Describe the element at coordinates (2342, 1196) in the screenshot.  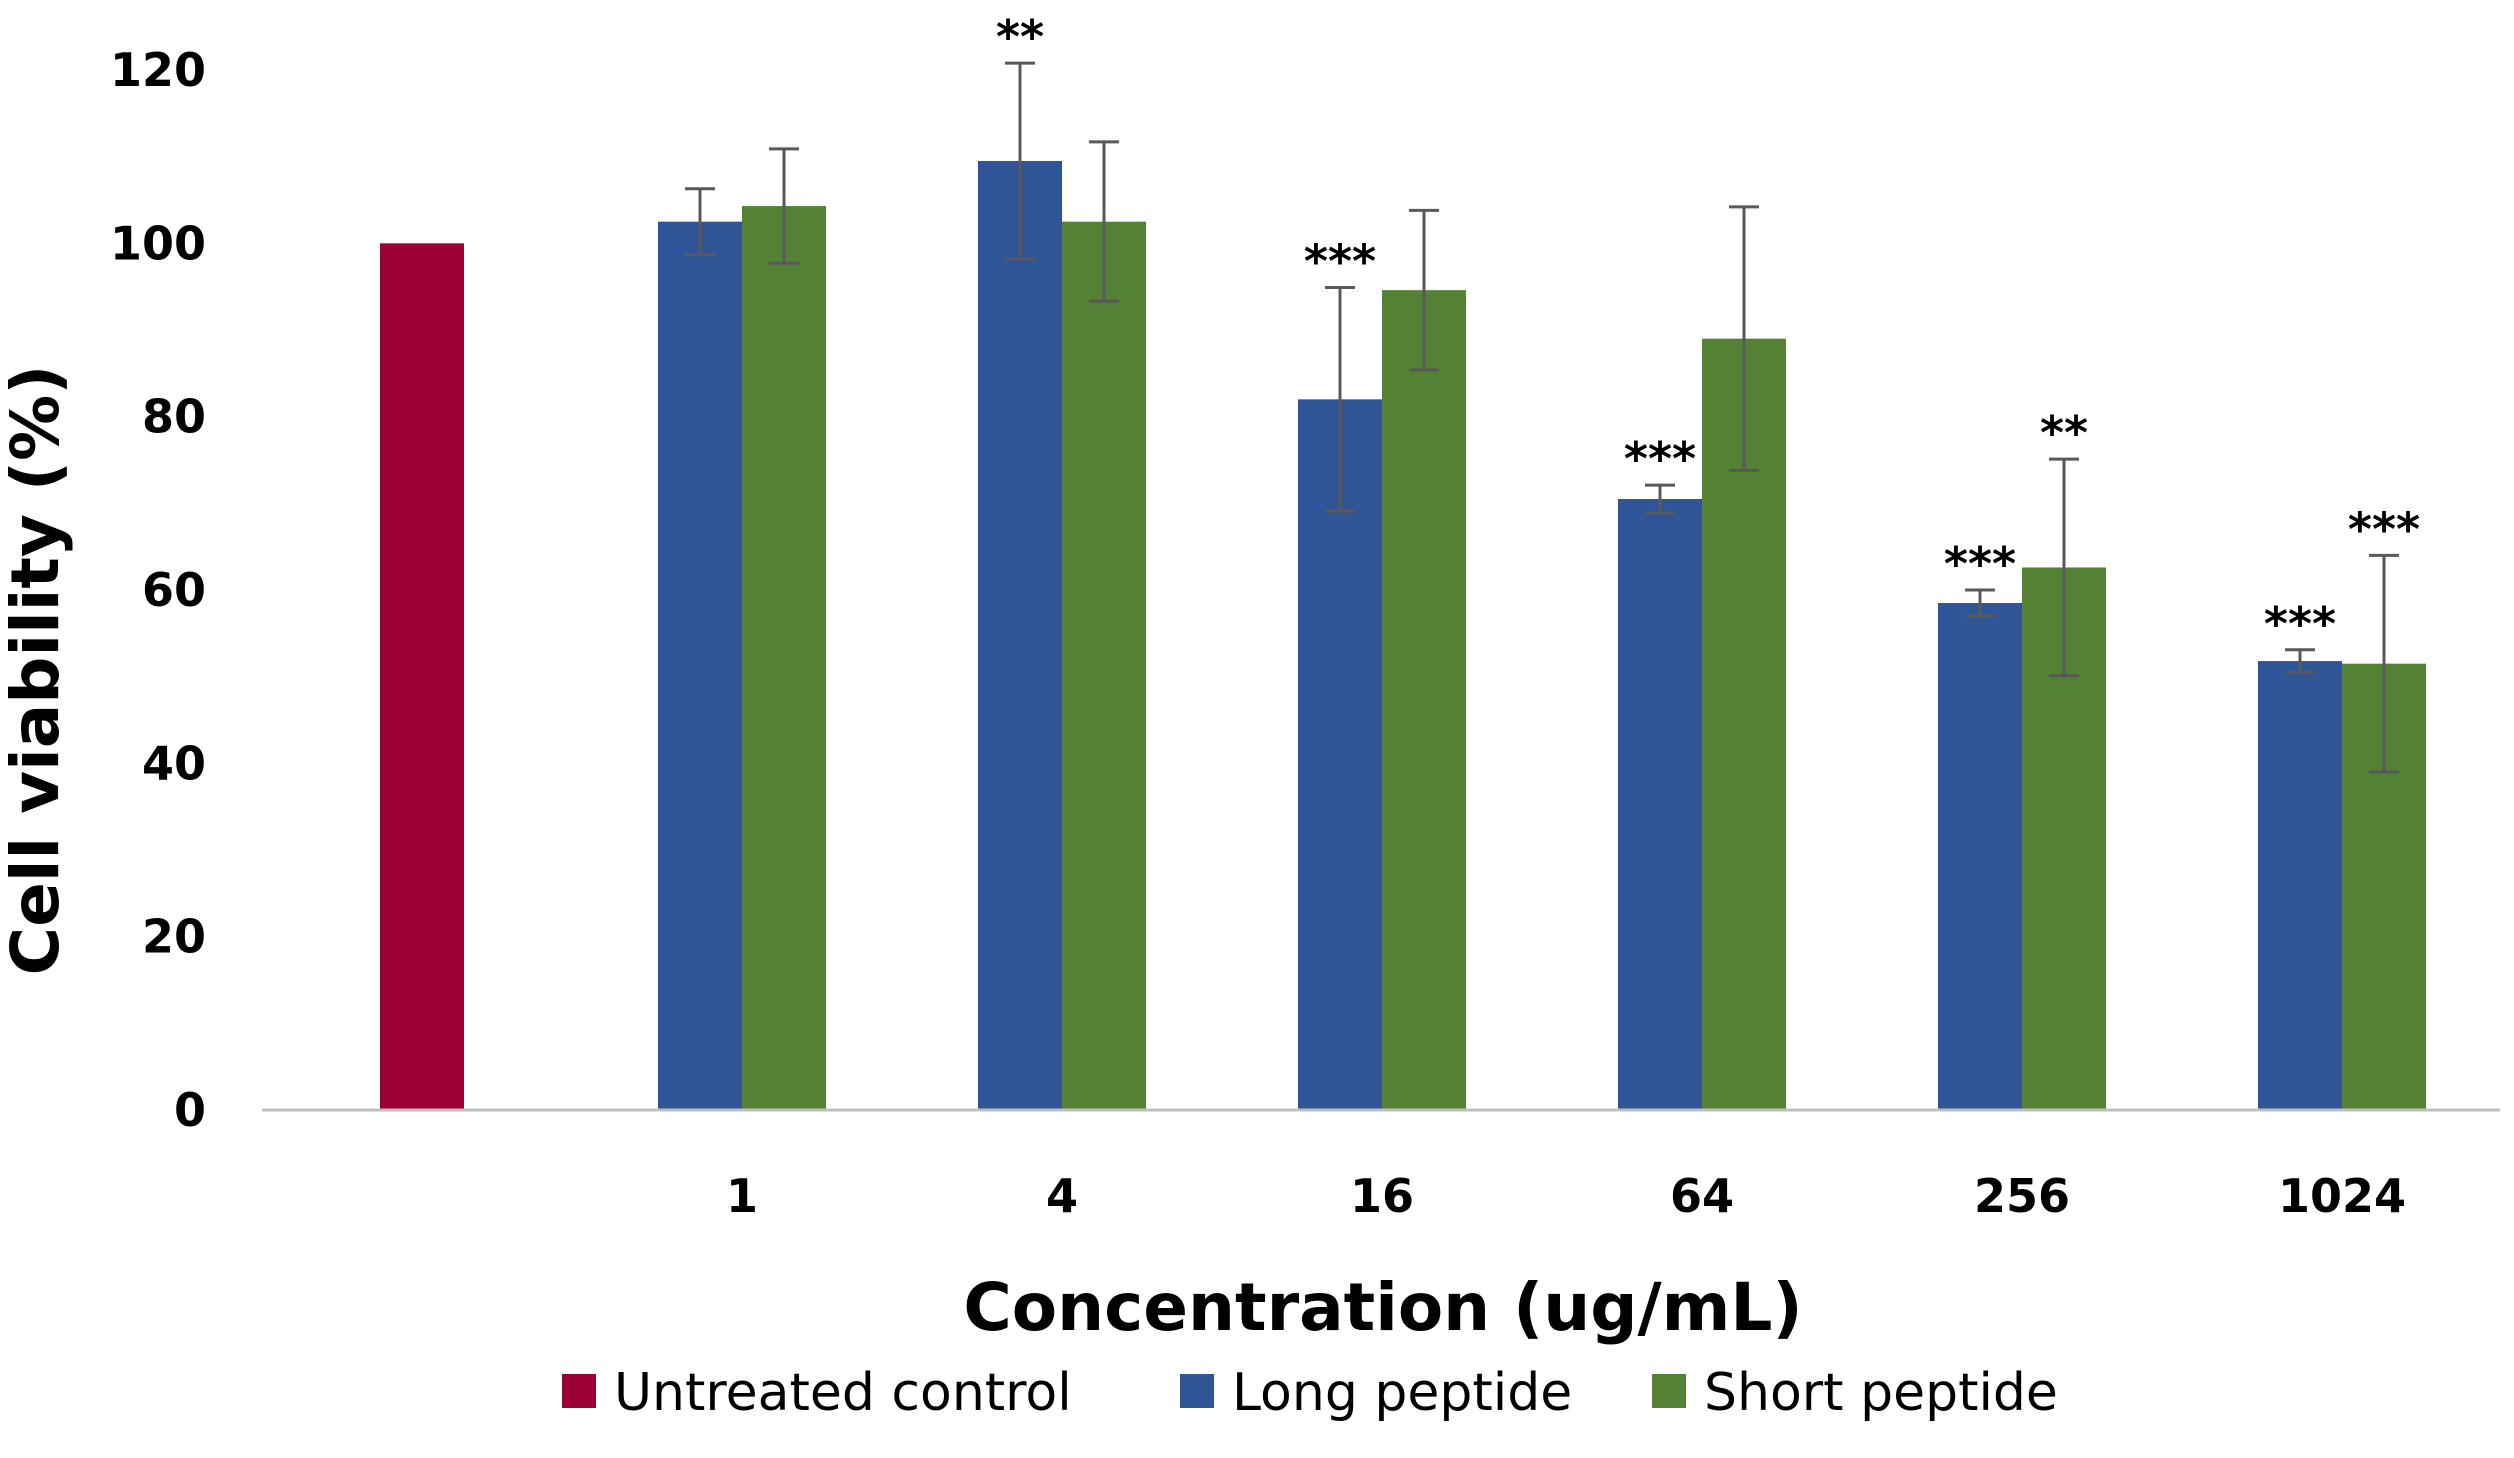
I see `x-tick-label: 1024` at that location.